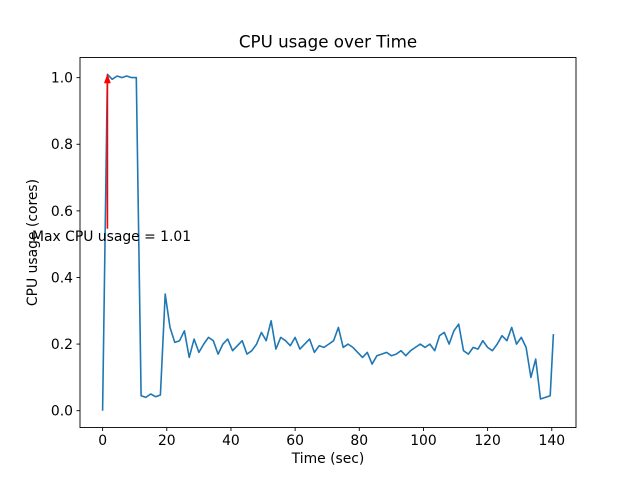 This screenshot has width=640, height=480. I want to click on x-tick-label: 100, so click(423, 441).